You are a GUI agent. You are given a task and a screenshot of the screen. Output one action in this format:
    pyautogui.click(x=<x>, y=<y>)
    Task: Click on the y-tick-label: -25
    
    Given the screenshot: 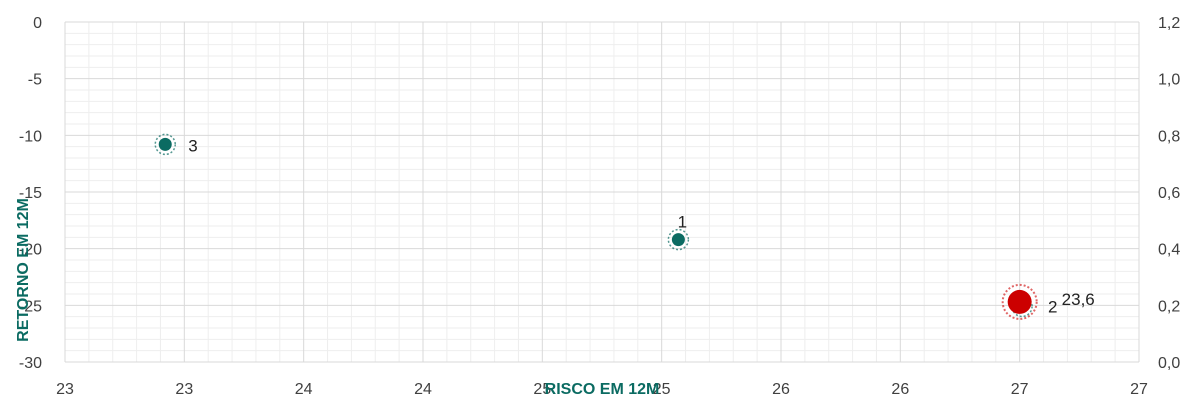 What is the action you would take?
    pyautogui.click(x=30, y=306)
    